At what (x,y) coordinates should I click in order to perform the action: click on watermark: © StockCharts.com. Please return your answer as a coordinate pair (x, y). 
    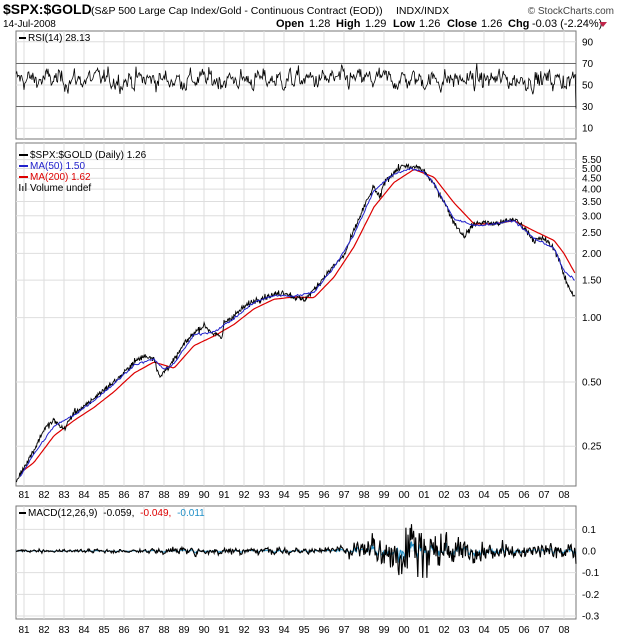
    Looking at the image, I should click on (571, 11).